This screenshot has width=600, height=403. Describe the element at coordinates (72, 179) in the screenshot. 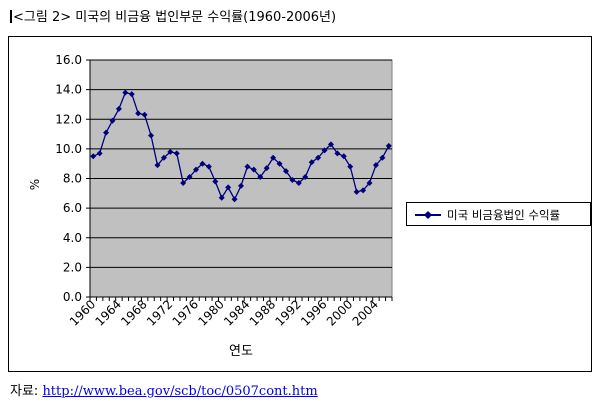

I see `y-tick-label: 8.0` at that location.